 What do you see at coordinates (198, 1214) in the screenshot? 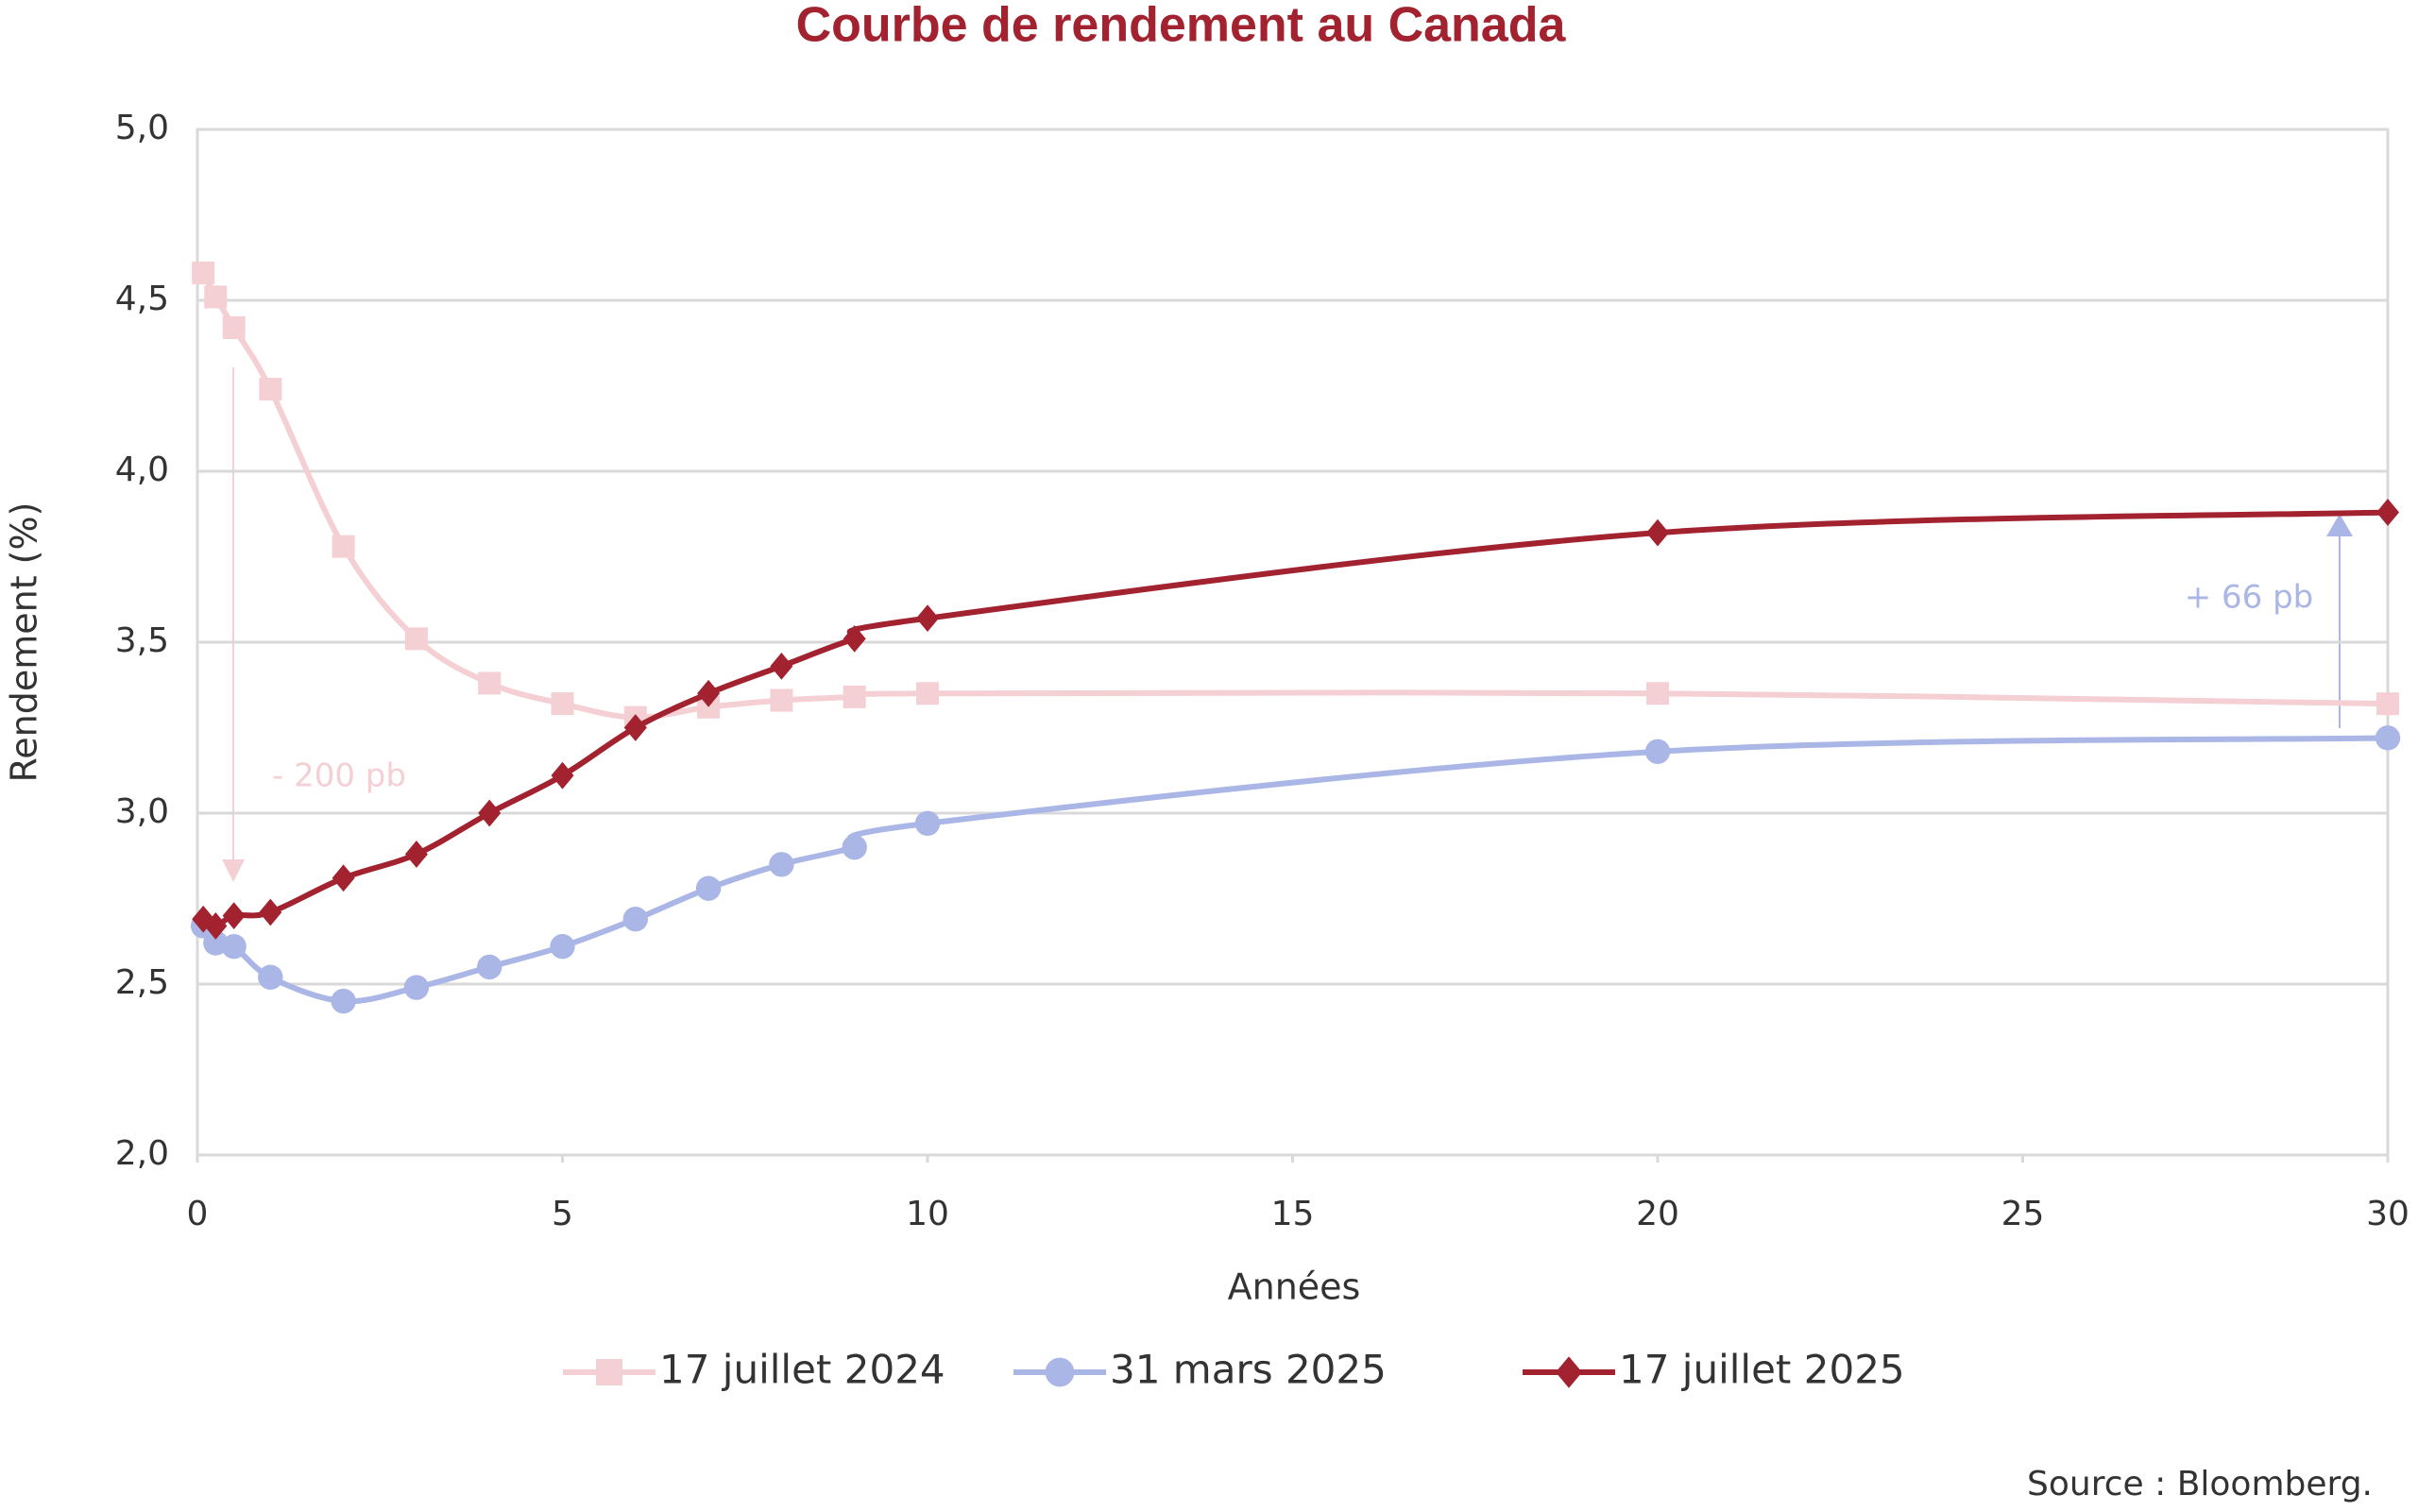
I see `x-tick-label: 0` at bounding box center [198, 1214].